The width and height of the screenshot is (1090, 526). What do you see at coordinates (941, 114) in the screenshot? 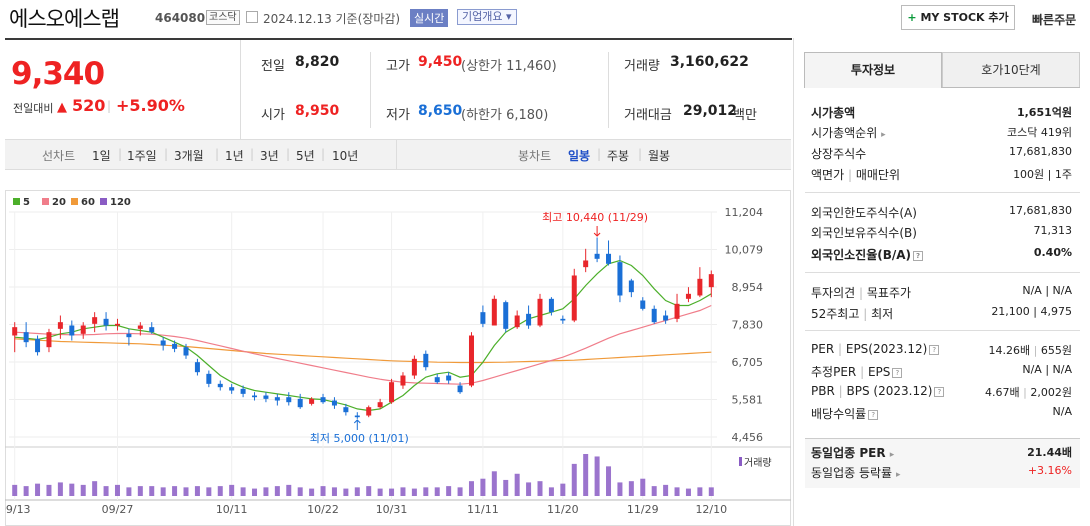
I see `market-cap-row: 시가총액 1,651억원` at bounding box center [941, 114].